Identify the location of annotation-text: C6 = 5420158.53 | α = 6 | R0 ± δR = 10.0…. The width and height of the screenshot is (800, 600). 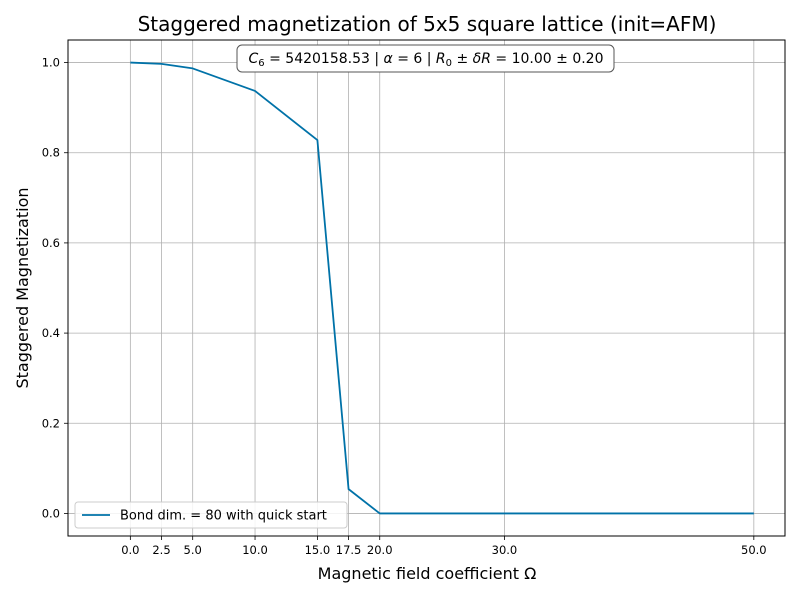
(426, 60).